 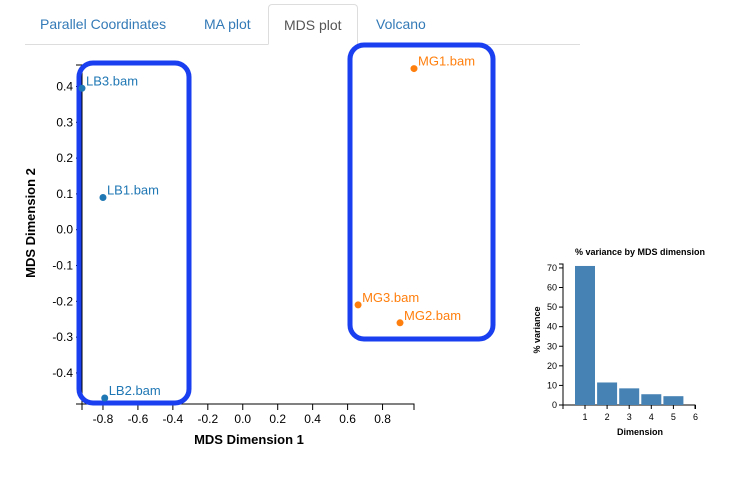 I want to click on mds-point-lb2-bam, so click(x=105, y=398).